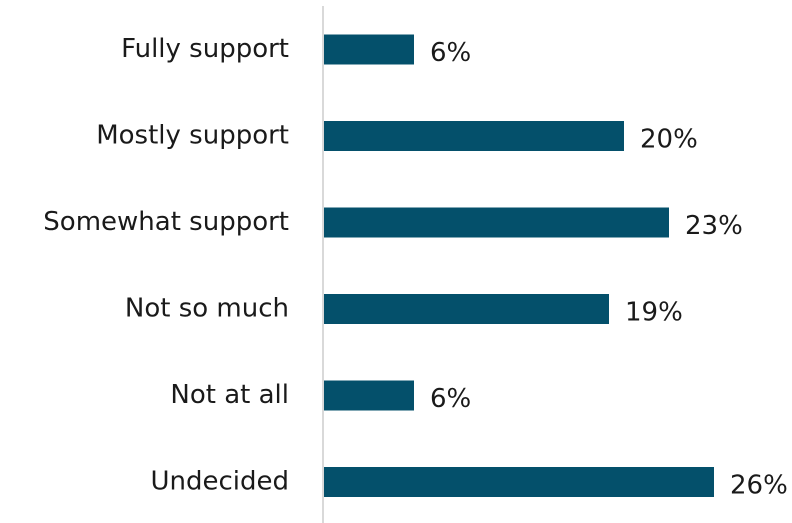 The image size is (792, 523). I want to click on category-label-not-so-much: Not so much, so click(207, 309).